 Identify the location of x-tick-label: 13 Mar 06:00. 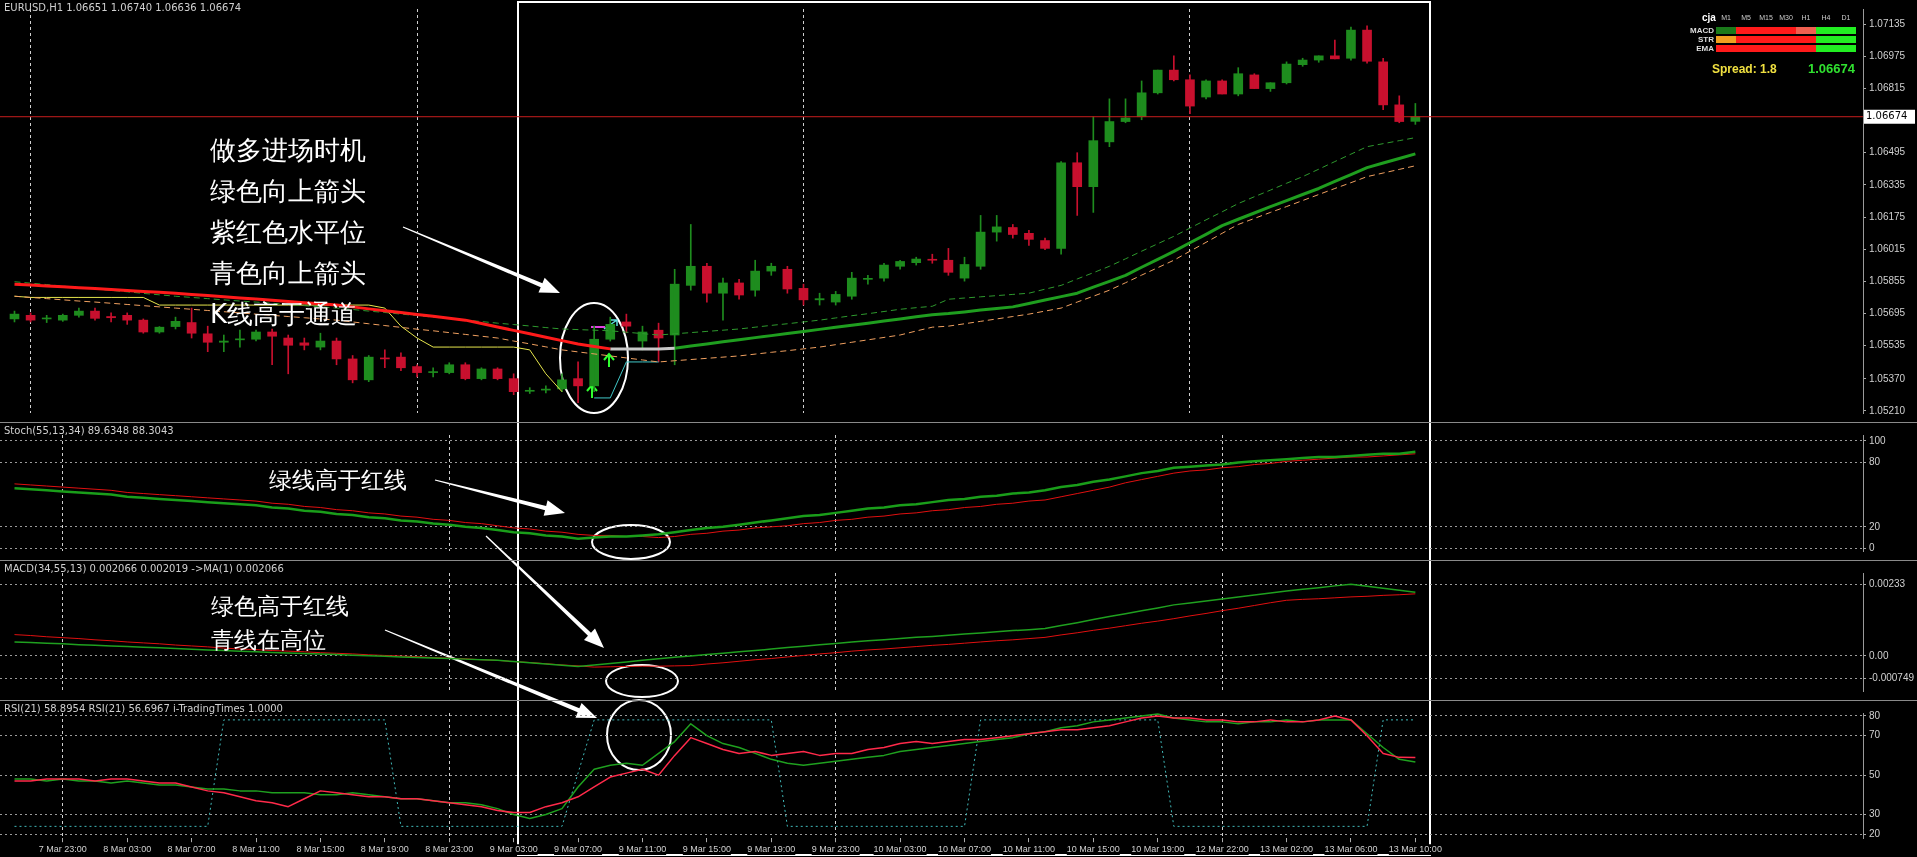
(1351, 849).